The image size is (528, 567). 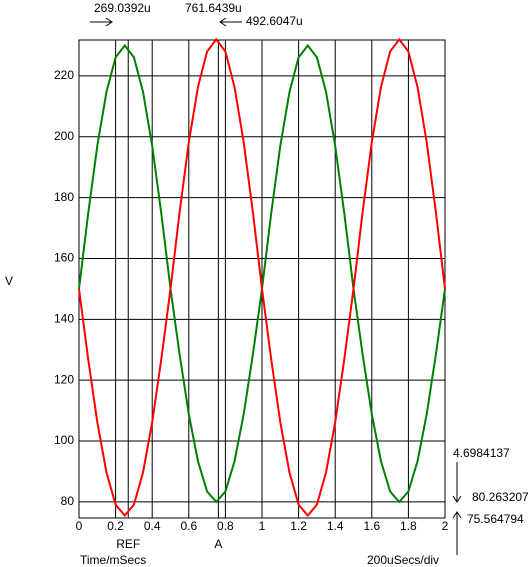 I want to click on x-axis-label: Time/mSecs, so click(x=113, y=560).